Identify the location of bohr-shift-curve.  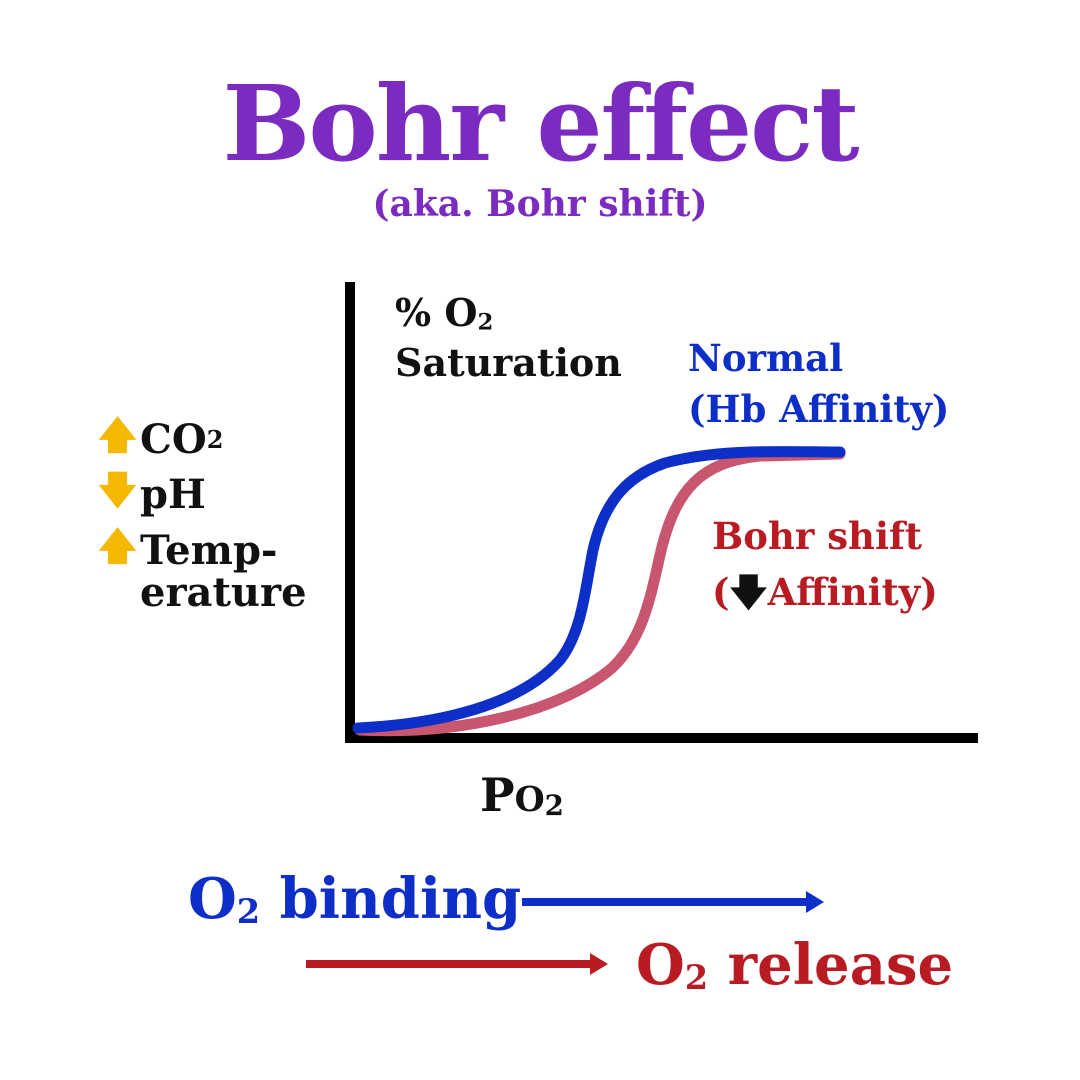
(600, 592).